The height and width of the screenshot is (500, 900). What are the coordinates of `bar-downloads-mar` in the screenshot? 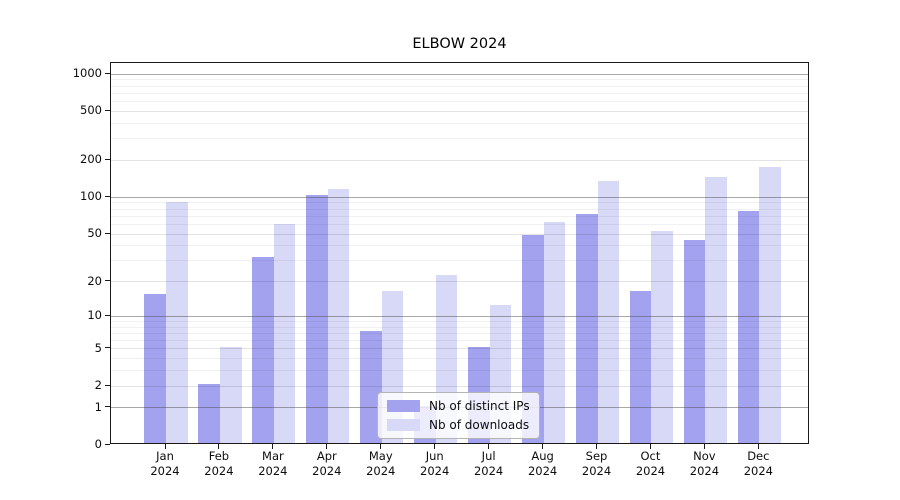 It's located at (284, 333).